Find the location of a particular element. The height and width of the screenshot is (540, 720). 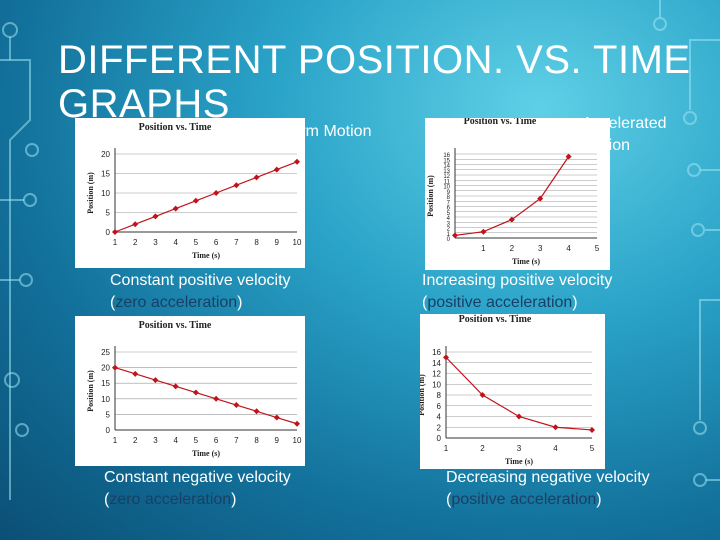

y-tick-label: 6 is located at coordinates (449, 209).